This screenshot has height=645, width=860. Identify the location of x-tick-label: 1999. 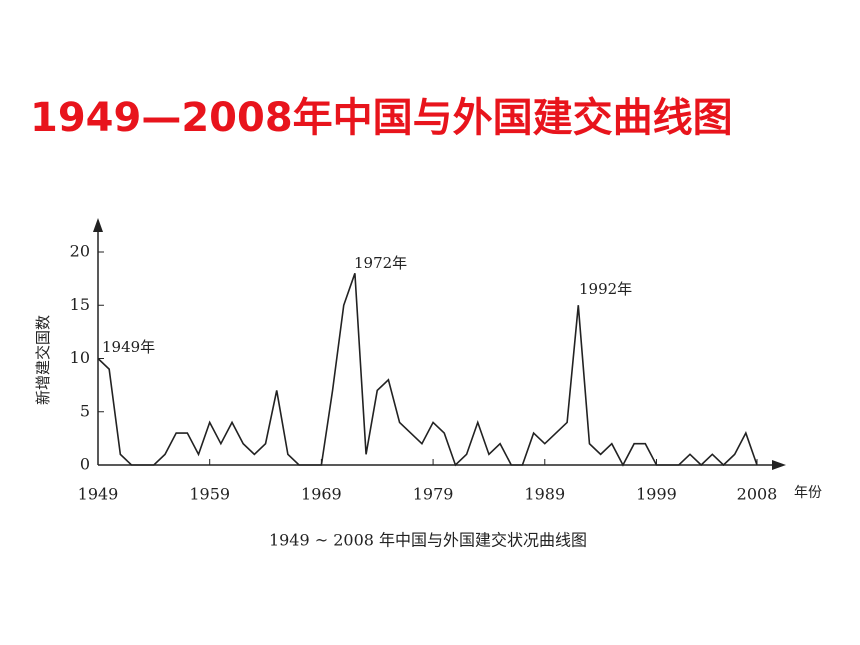
(656, 494).